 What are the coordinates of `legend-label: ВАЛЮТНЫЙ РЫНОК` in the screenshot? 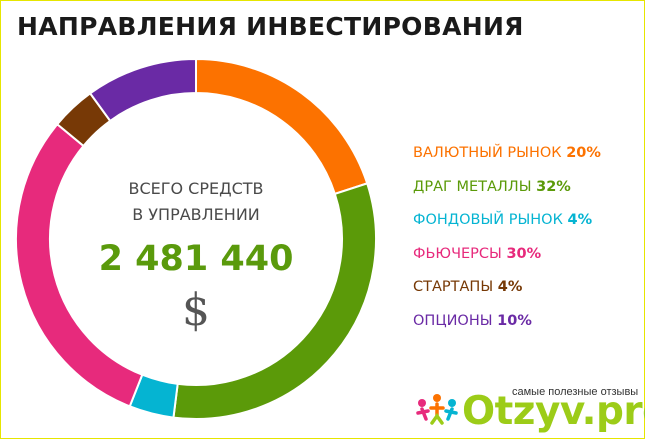 It's located at (490, 153).